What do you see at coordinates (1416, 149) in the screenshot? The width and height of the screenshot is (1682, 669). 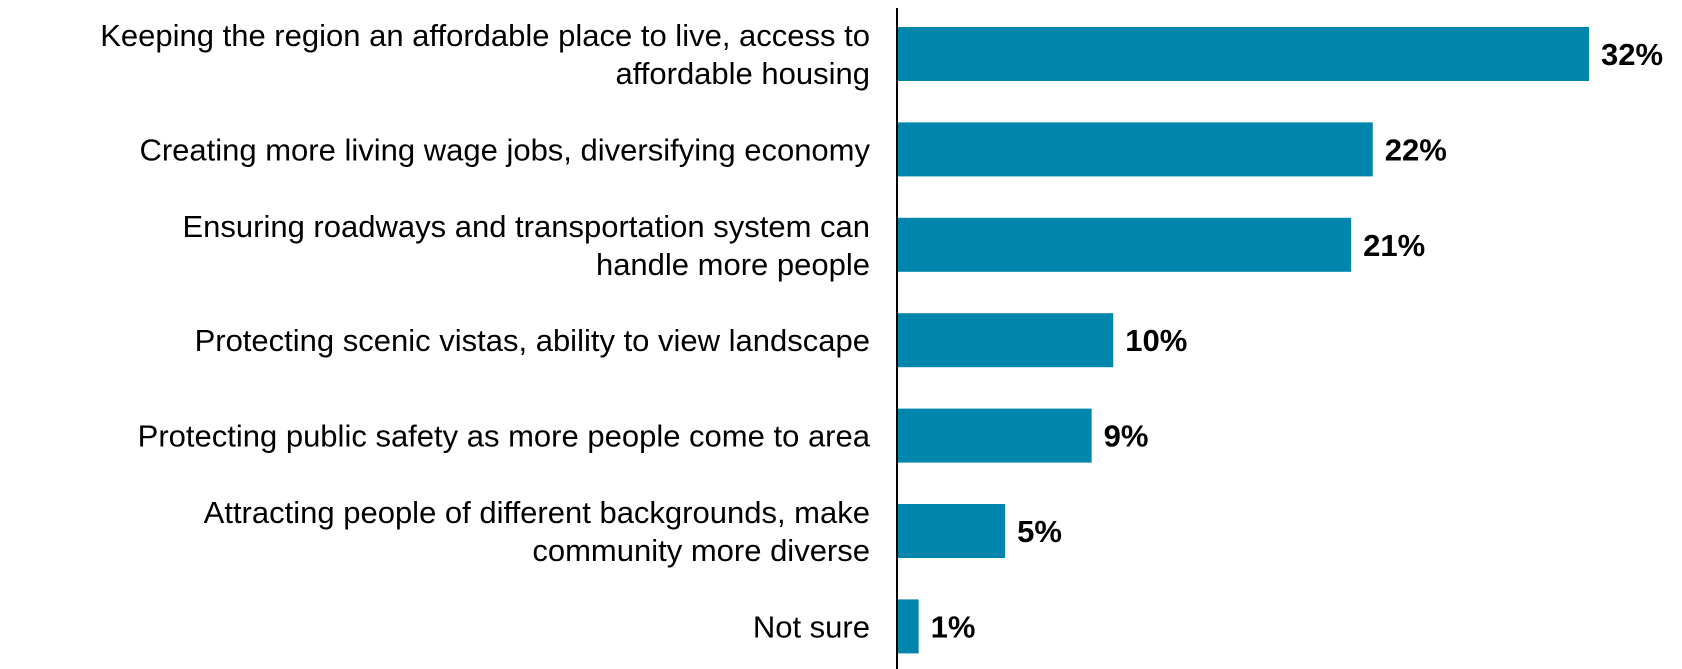 I see `value-label-2: 22%` at bounding box center [1416, 149].